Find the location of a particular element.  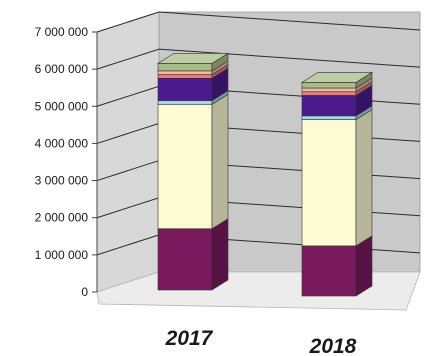

y-tick-label: 2 000 000 is located at coordinates (62, 218).